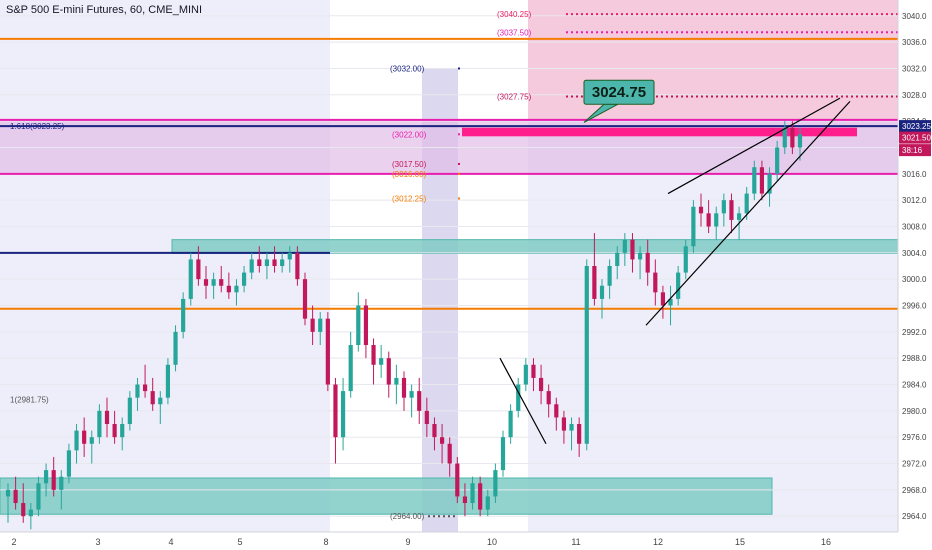 This screenshot has height=550, width=932. What do you see at coordinates (466, 541) in the screenshot?
I see `time-axis` at bounding box center [466, 541].